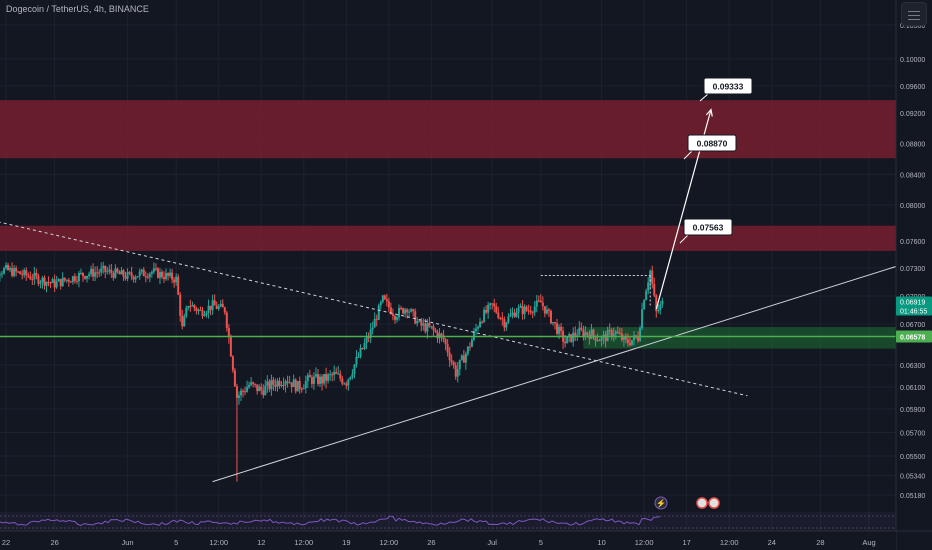  Describe the element at coordinates (448, 238) in the screenshot. I see `resistance-zone` at that location.